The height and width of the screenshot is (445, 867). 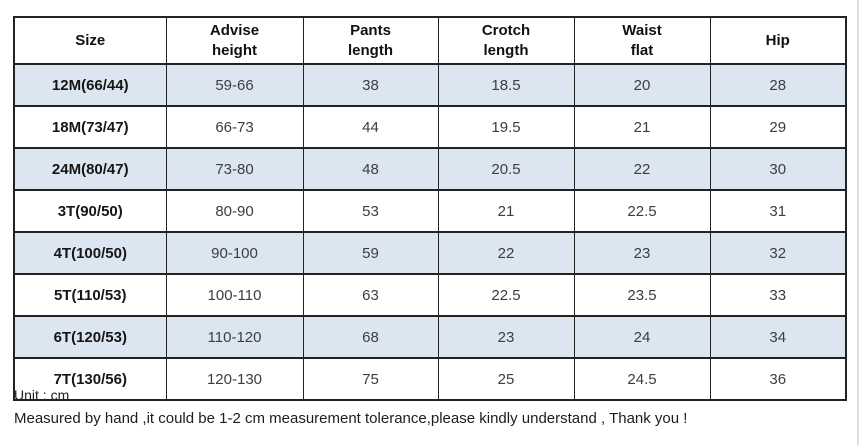 What do you see at coordinates (234, 85) in the screenshot?
I see `value-cell: 59-66` at bounding box center [234, 85].